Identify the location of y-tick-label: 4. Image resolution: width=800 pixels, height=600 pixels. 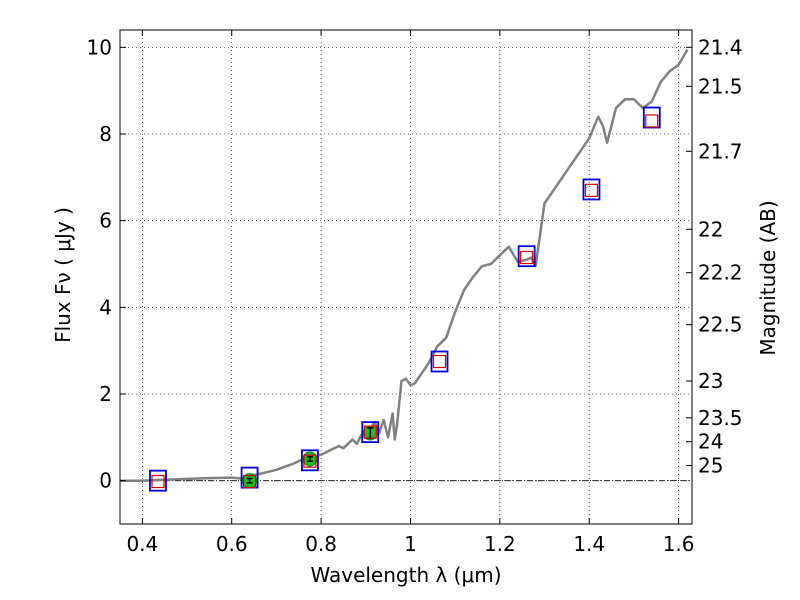
(105, 307).